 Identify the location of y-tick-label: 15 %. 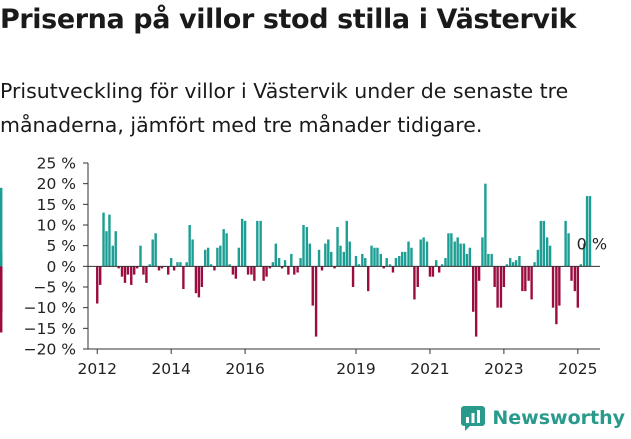
(56, 205).